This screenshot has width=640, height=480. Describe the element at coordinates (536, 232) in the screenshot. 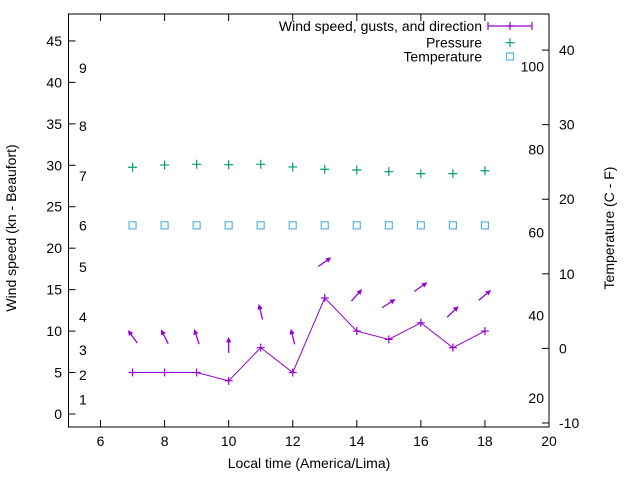

I see `temp-inner-label-f: 60` at that location.